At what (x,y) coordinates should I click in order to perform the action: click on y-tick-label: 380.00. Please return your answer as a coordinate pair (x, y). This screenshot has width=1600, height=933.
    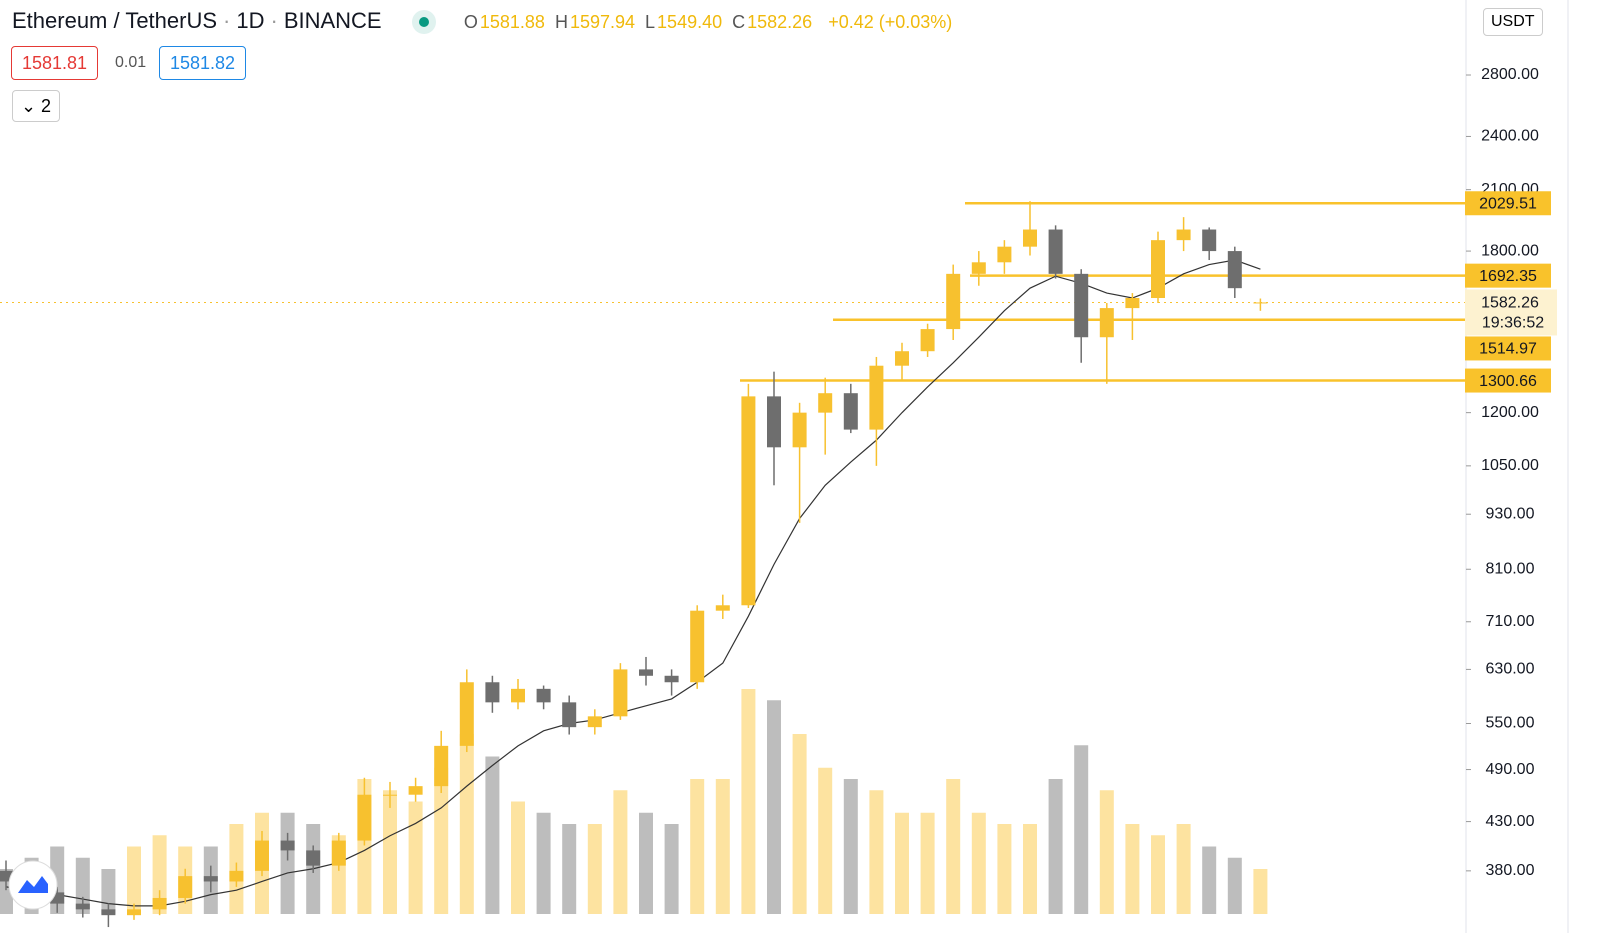
    Looking at the image, I should click on (1510, 870).